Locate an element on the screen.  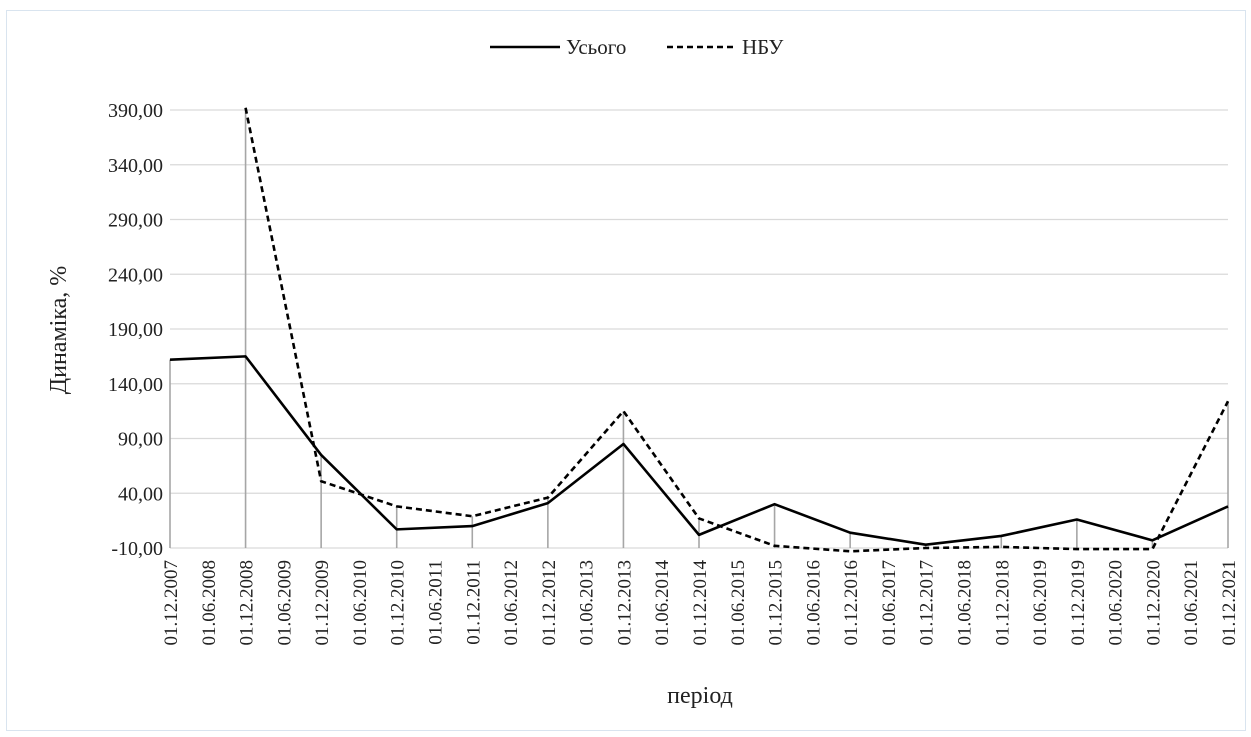
x-tick-label: 01.06.2020 is located at coordinates (1116, 603).